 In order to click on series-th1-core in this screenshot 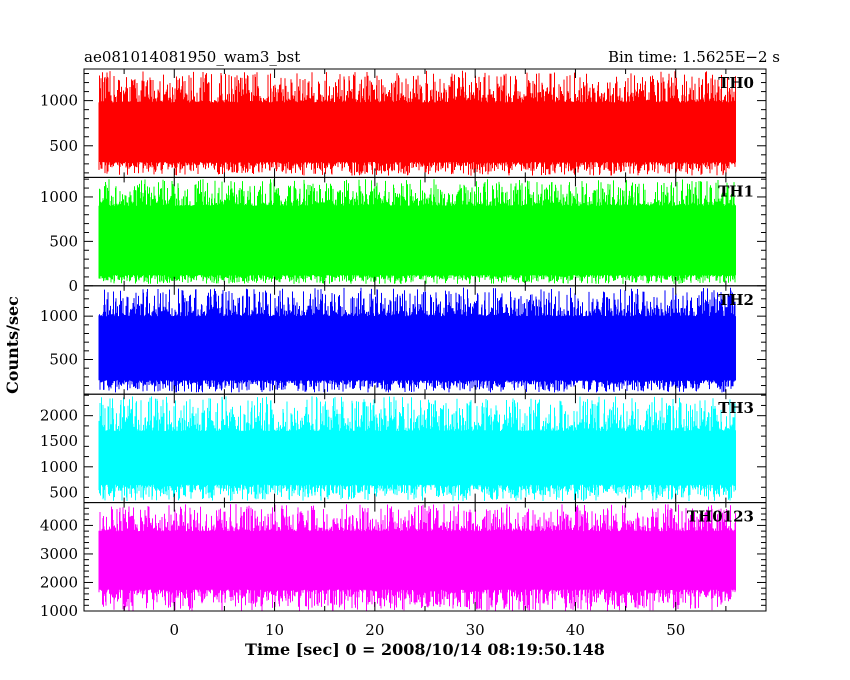, I will do `click(417, 240)`.